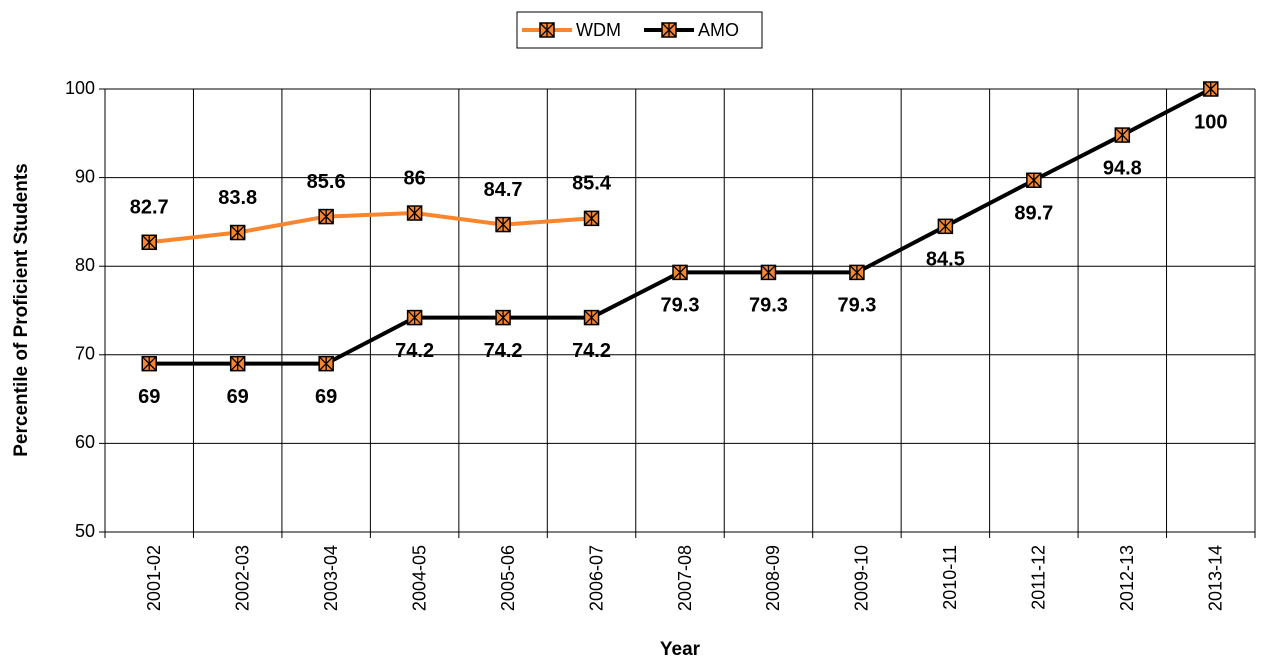  What do you see at coordinates (85, 442) in the screenshot?
I see `y-tick-label: 60` at bounding box center [85, 442].